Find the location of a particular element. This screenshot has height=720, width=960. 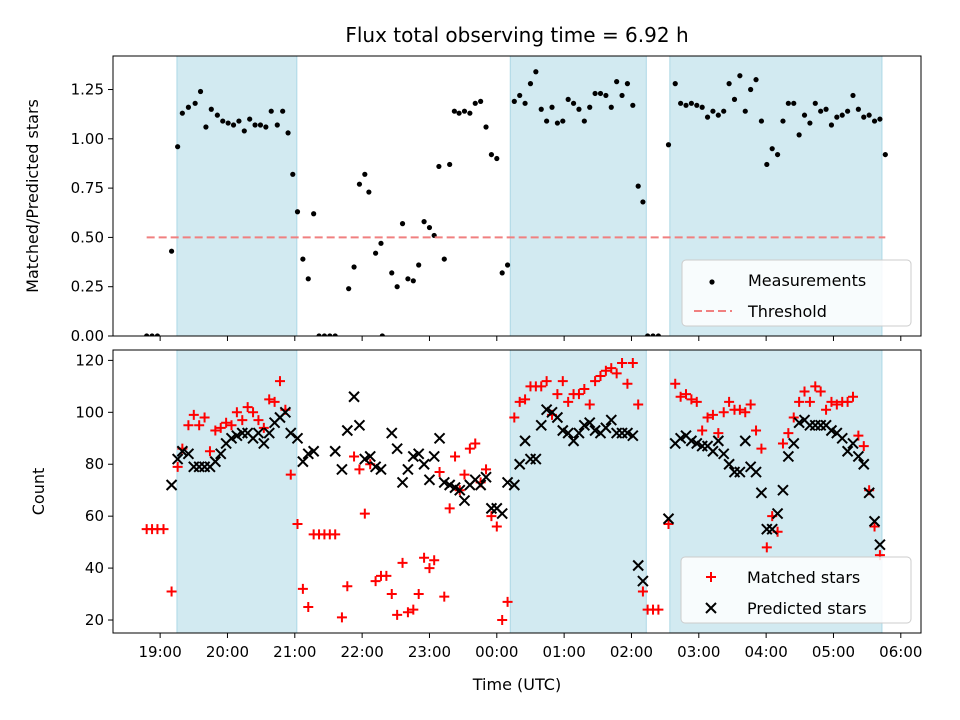

x-tick-label: 02:00 is located at coordinates (631, 652).